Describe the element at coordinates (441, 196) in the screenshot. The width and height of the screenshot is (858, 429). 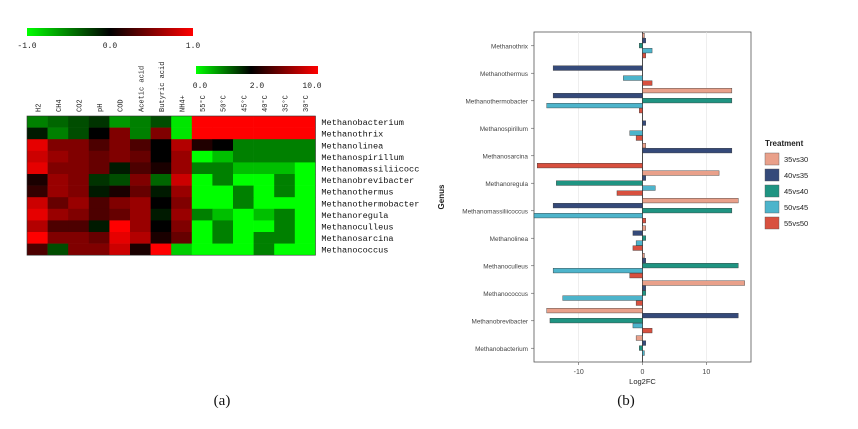
I see `y-axis-title: Genus` at that location.